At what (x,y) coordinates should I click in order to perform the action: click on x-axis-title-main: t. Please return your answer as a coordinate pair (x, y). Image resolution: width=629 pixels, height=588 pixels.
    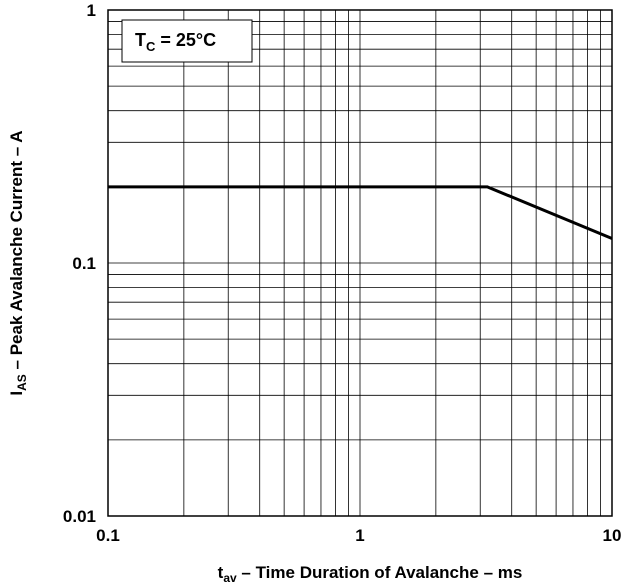
    Looking at the image, I should click on (221, 572).